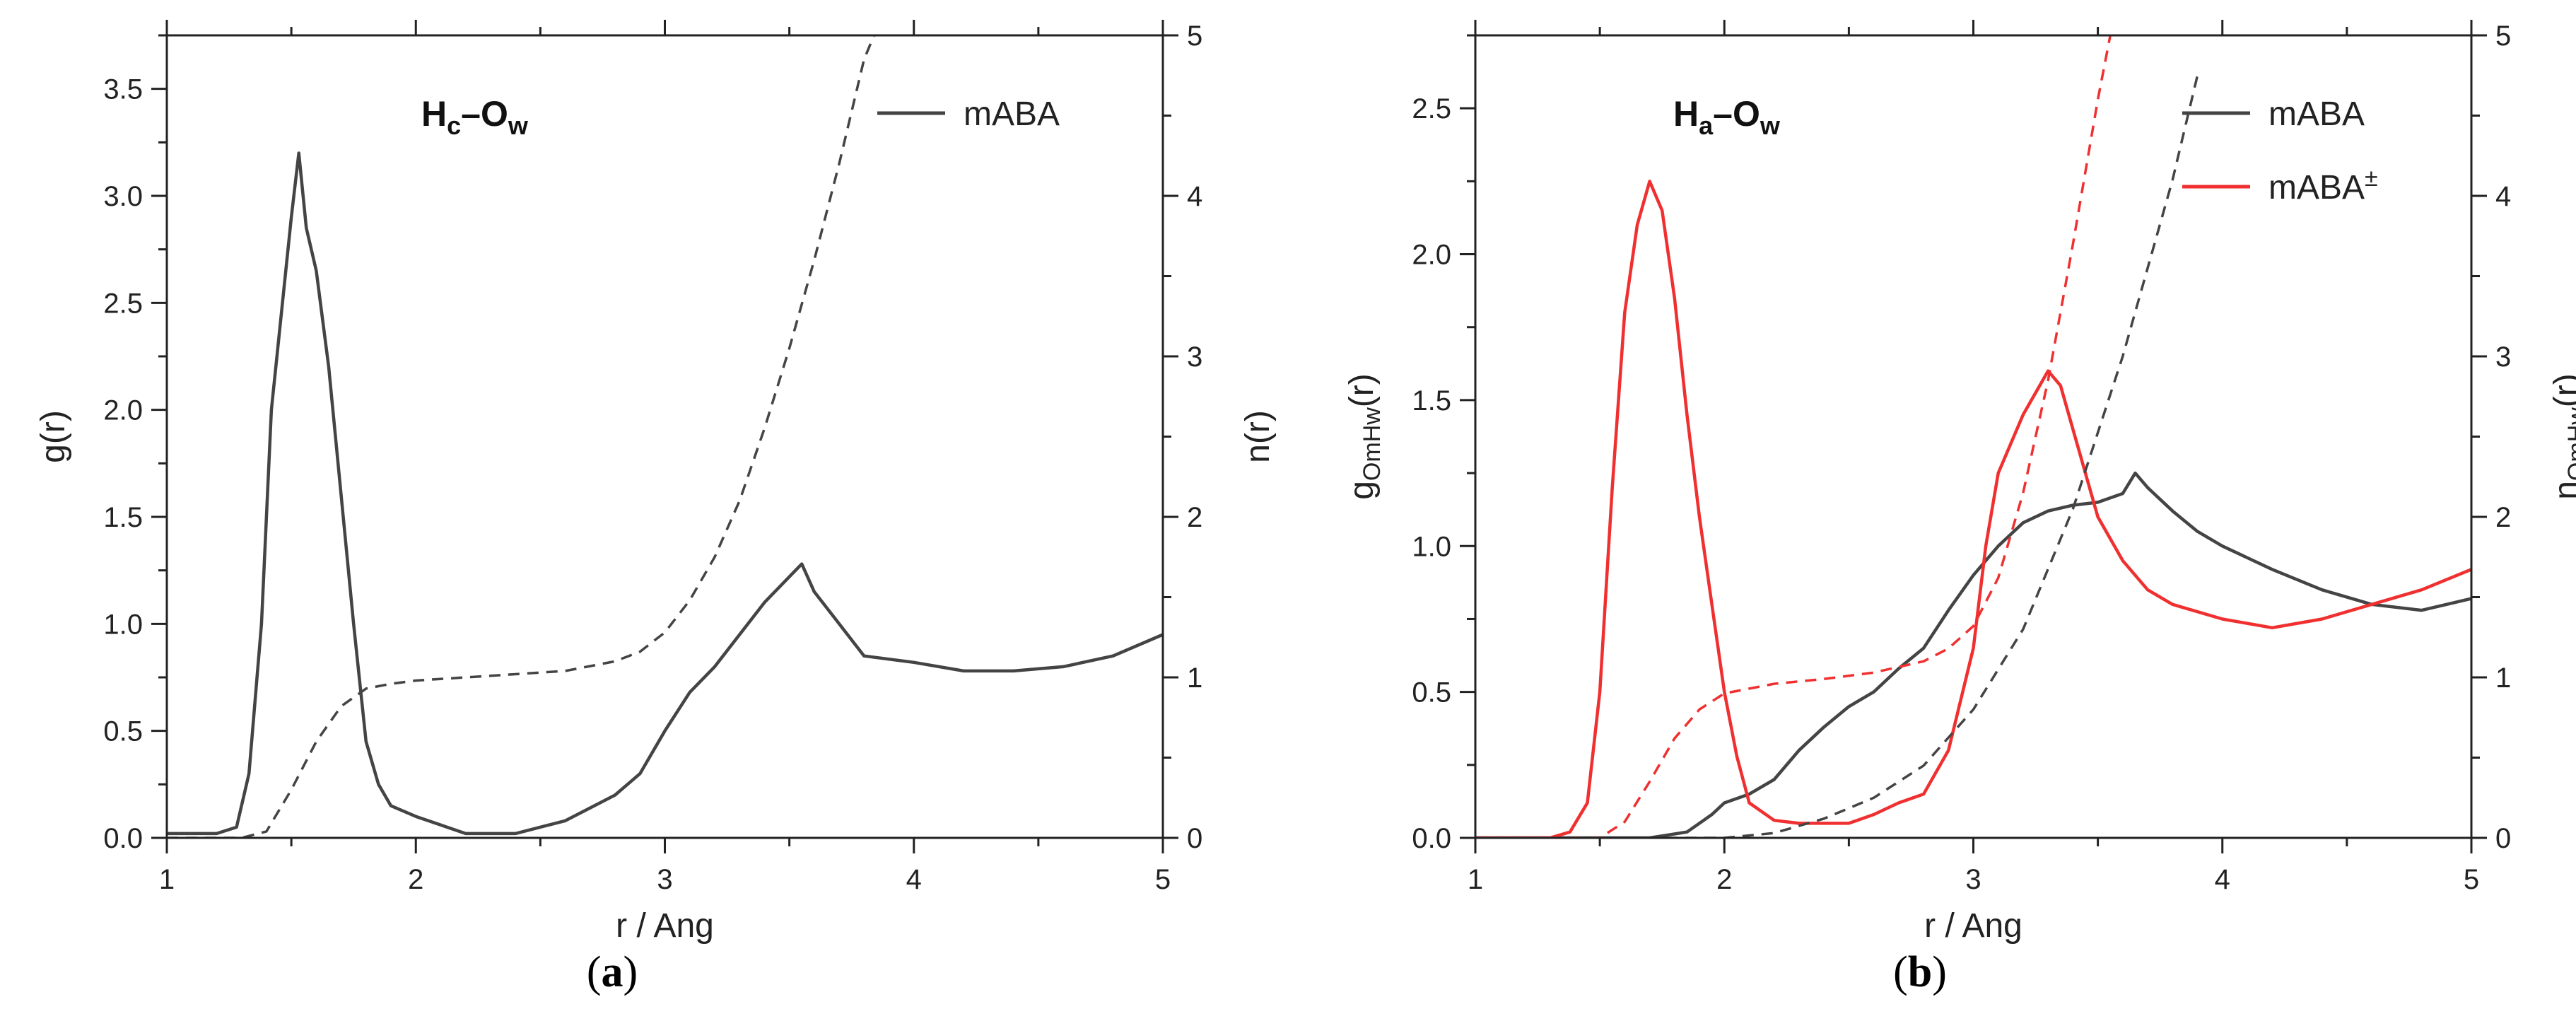 This screenshot has height=1021, width=2576. I want to click on panel-annotation-a: Hc–Ow, so click(475, 117).